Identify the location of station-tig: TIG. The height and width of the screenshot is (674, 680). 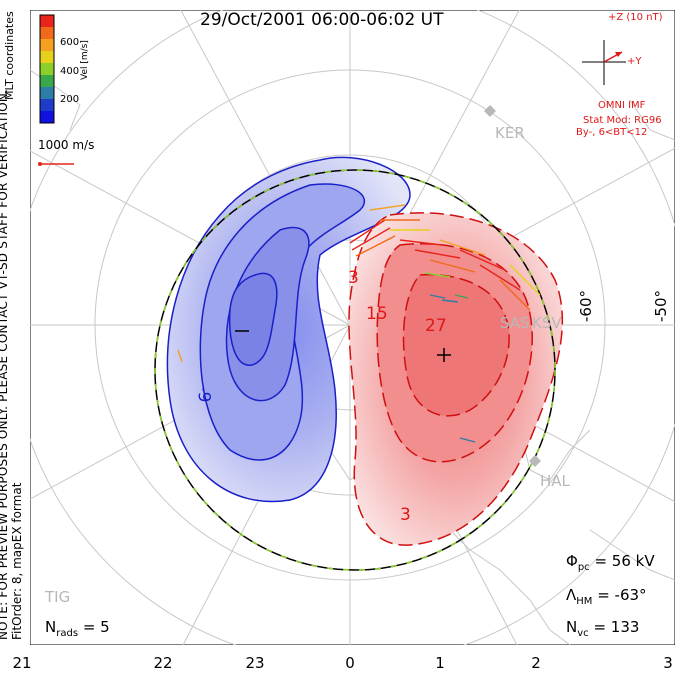
(58, 597).